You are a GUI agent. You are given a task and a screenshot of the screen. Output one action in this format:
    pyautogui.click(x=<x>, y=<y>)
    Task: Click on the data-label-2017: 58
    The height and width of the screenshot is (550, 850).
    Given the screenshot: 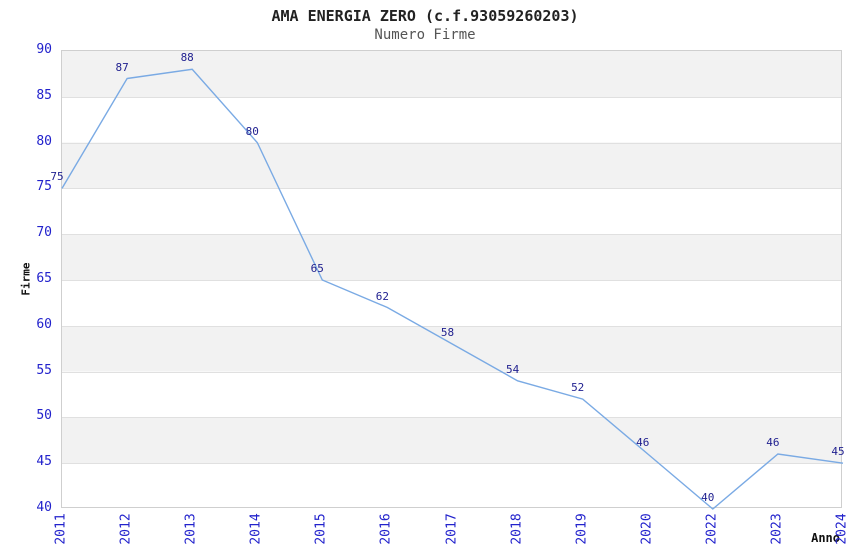 What is the action you would take?
    pyautogui.click(x=447, y=333)
    